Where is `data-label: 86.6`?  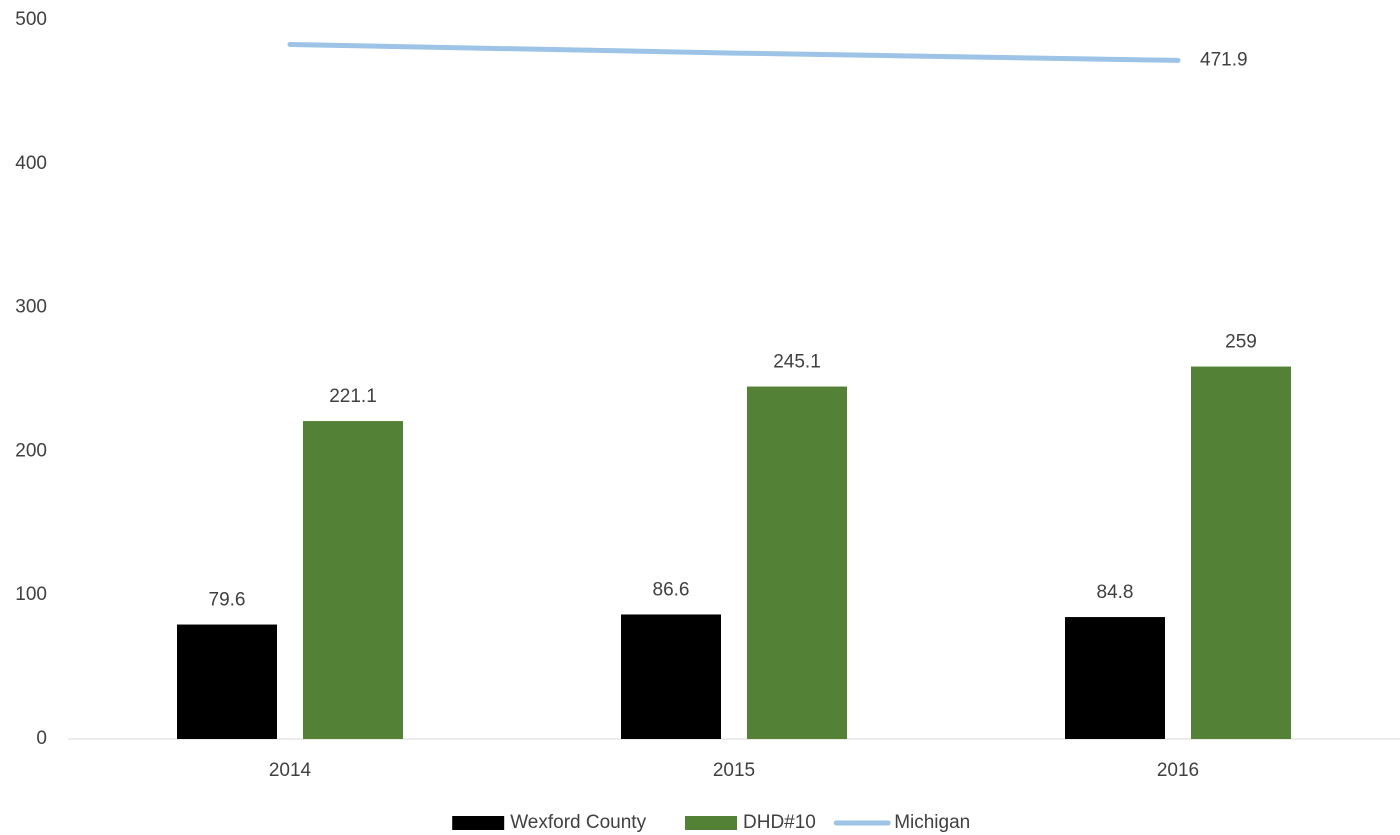 data-label: 86.6 is located at coordinates (671, 589).